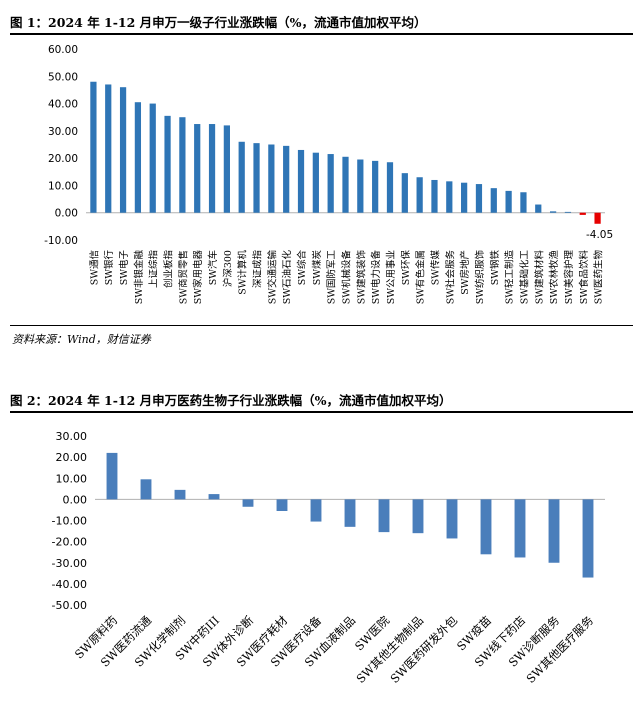  Describe the element at coordinates (332, 277) in the screenshot. I see `x-category-label: SW国防军工` at that location.